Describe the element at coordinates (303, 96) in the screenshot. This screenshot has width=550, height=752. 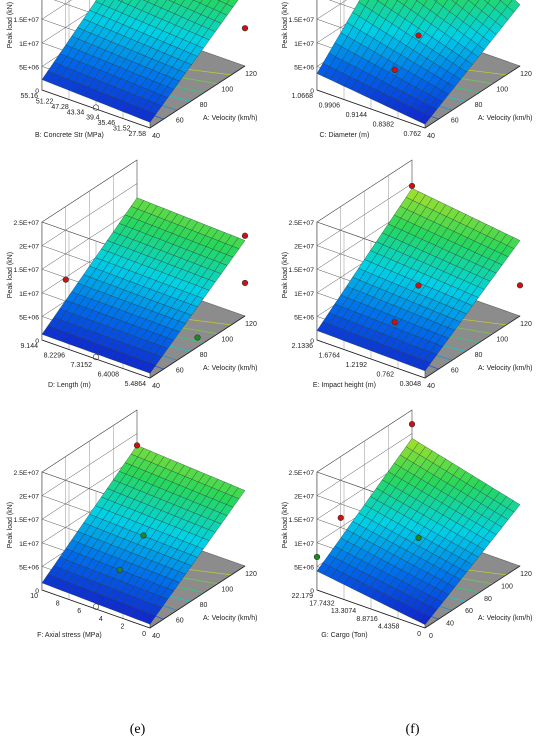
I see `y-tick-label: 1.0668` at that location.